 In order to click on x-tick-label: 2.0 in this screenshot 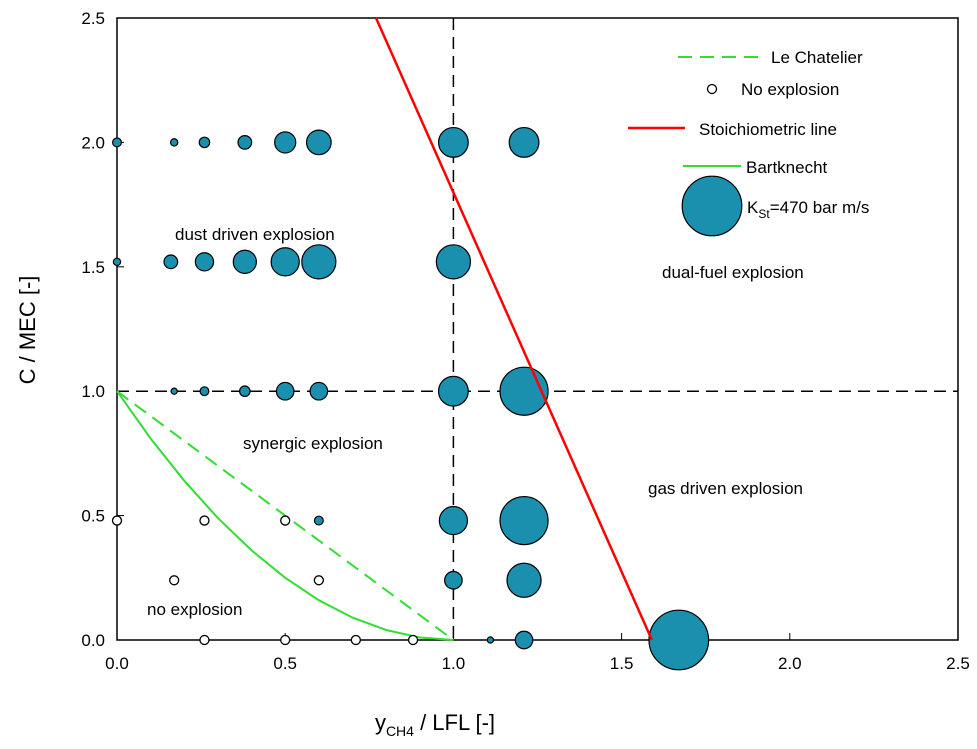, I will do `click(790, 663)`.